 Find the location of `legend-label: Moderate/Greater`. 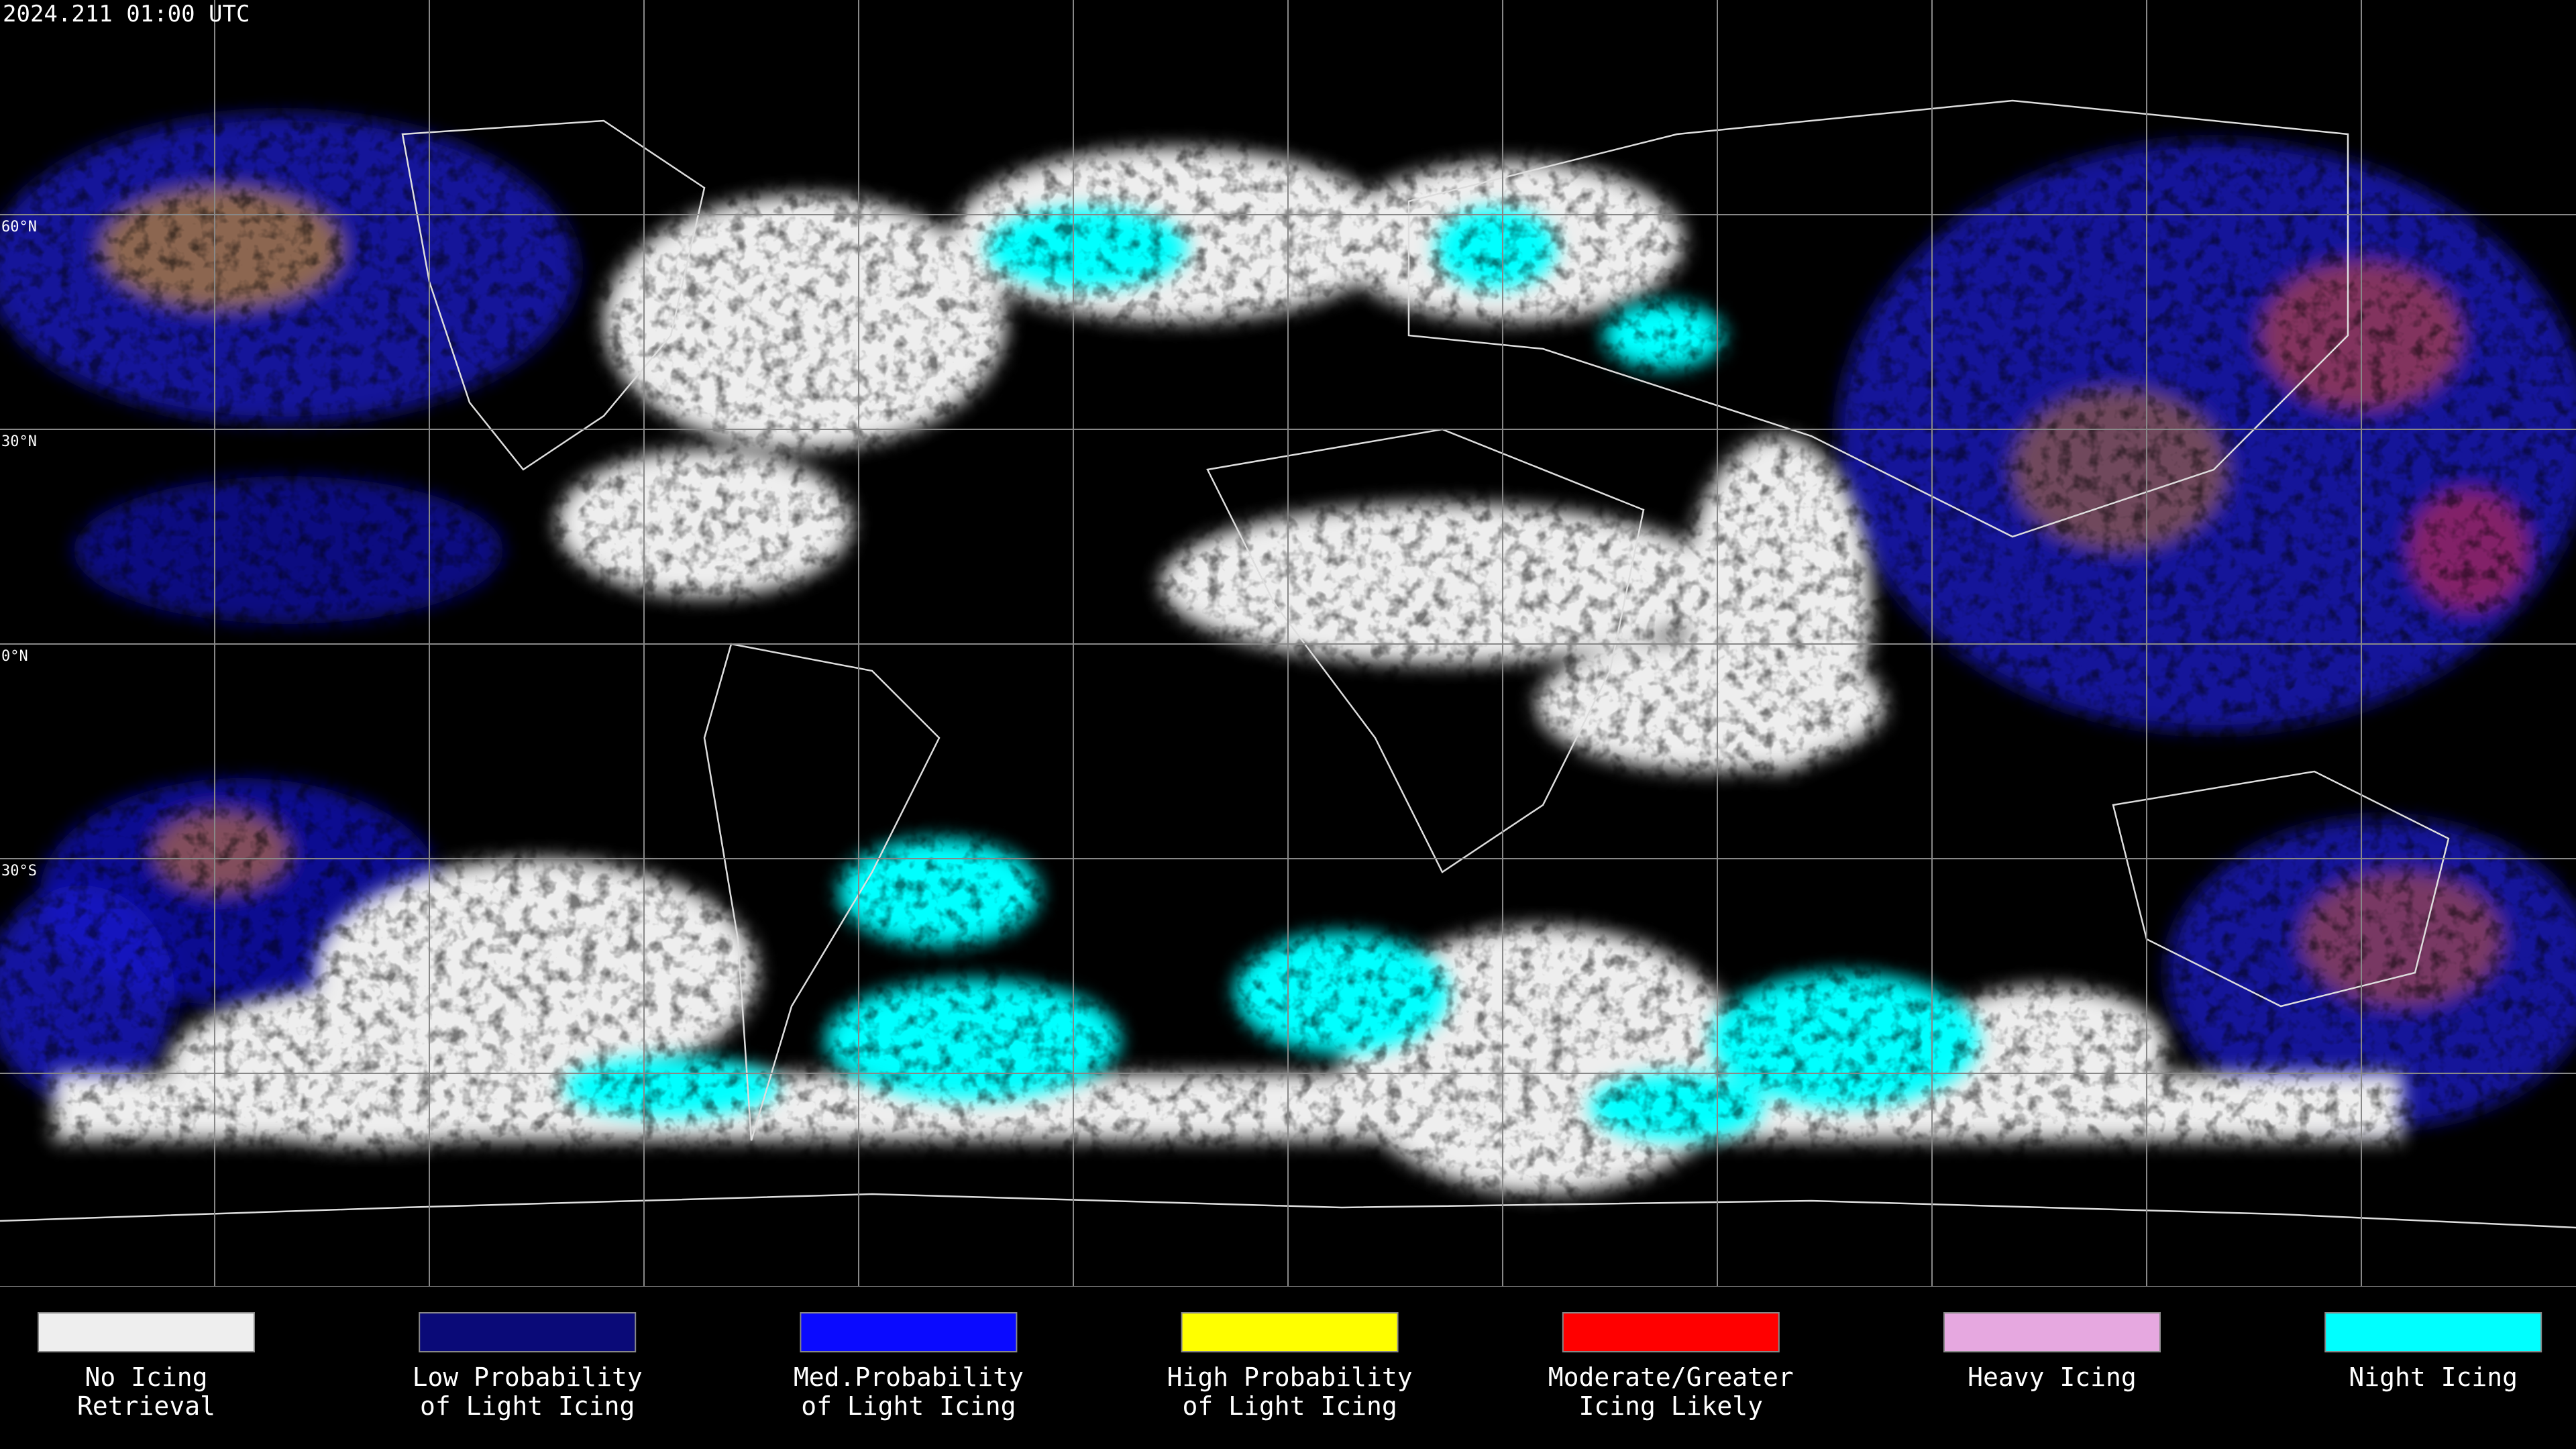

legend-label: Moderate/Greater is located at coordinates (1671, 1377).